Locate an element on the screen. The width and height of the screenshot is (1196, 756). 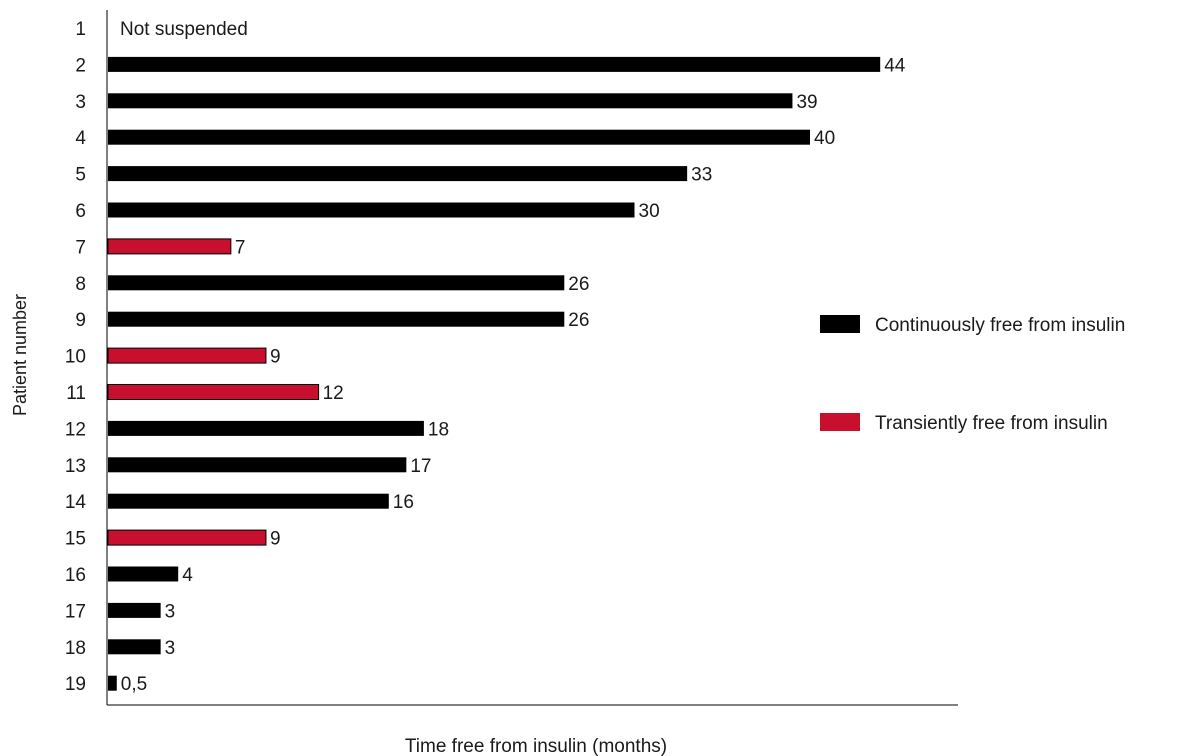
legend-swatch-transient is located at coordinates (840, 422).